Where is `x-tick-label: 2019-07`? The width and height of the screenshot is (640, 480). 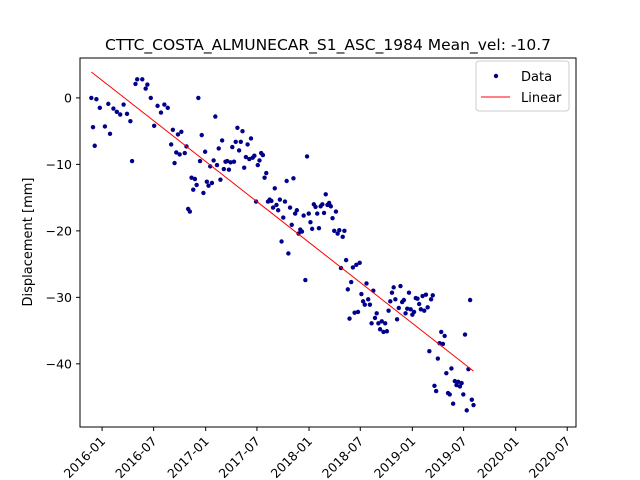
x-tick-label: 2019-07 is located at coordinates (446, 457).